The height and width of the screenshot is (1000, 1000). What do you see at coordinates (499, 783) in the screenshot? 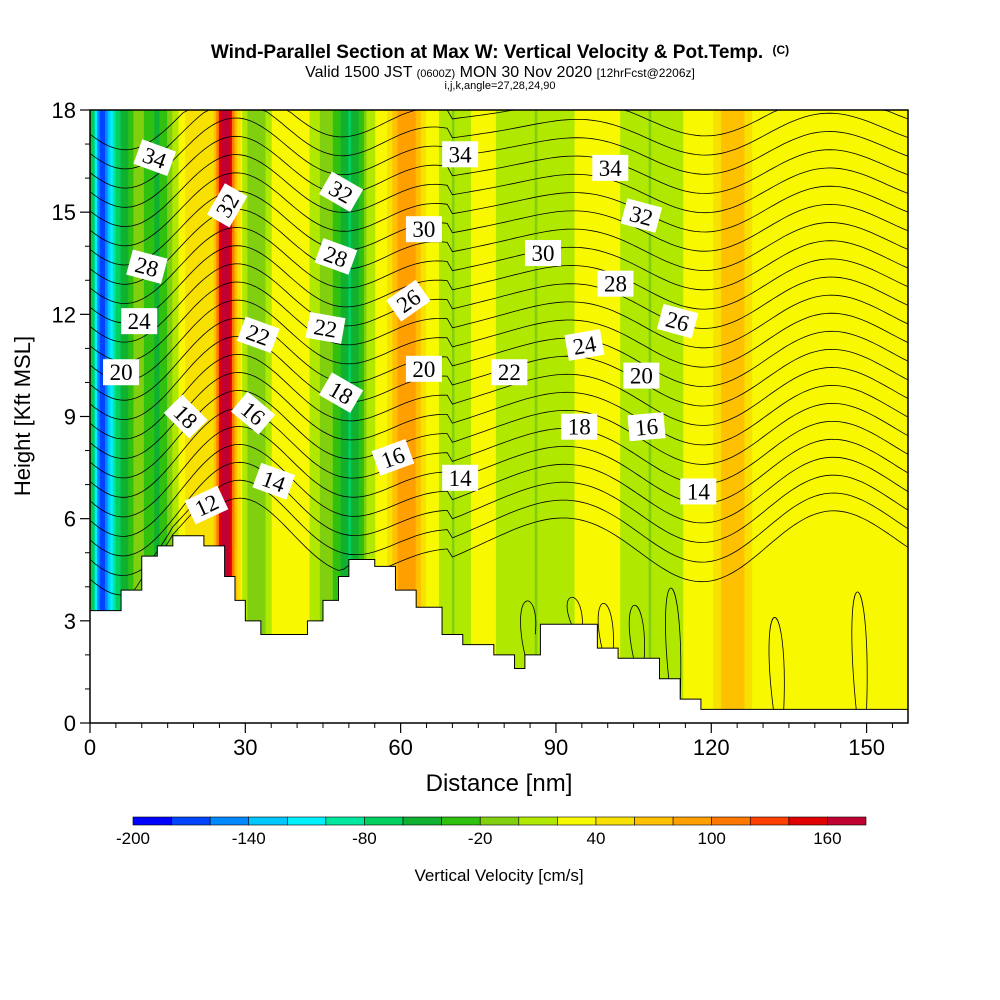
I see `x-axis-label: Distance [nm]` at bounding box center [499, 783].